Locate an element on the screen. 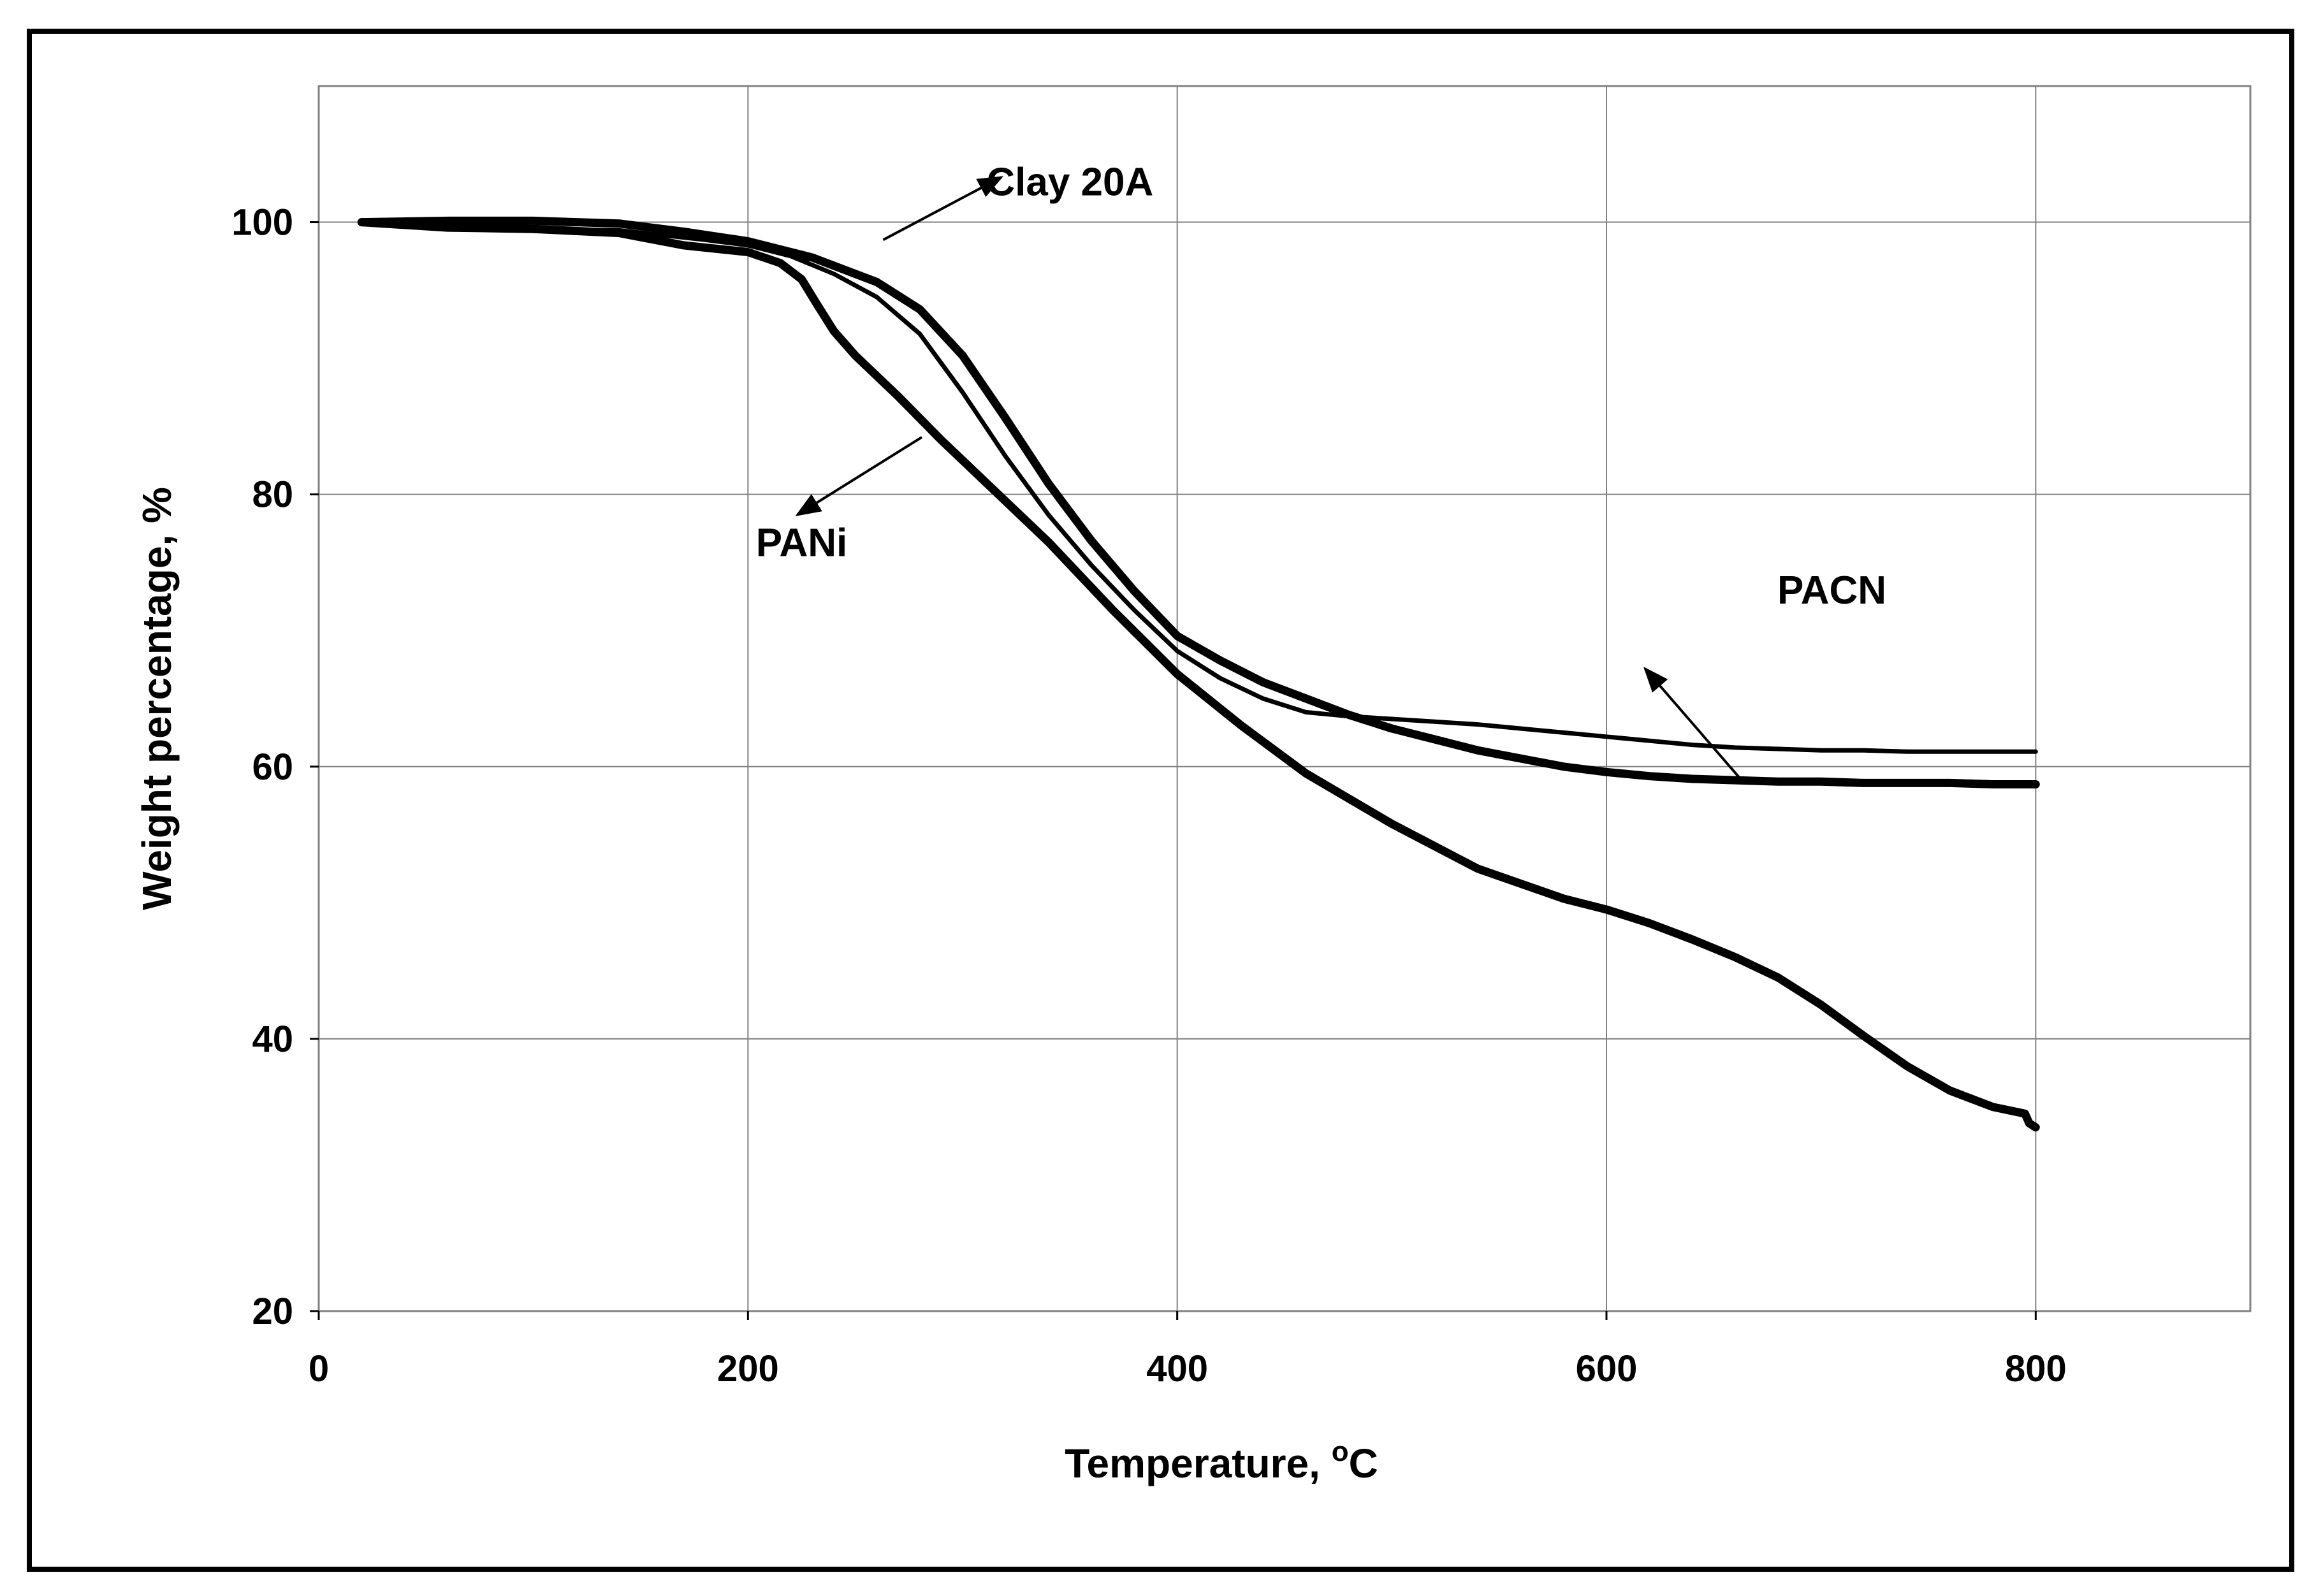 This screenshot has height=1596, width=2323. x-axis-title: Temperature, oC is located at coordinates (1222, 1461).